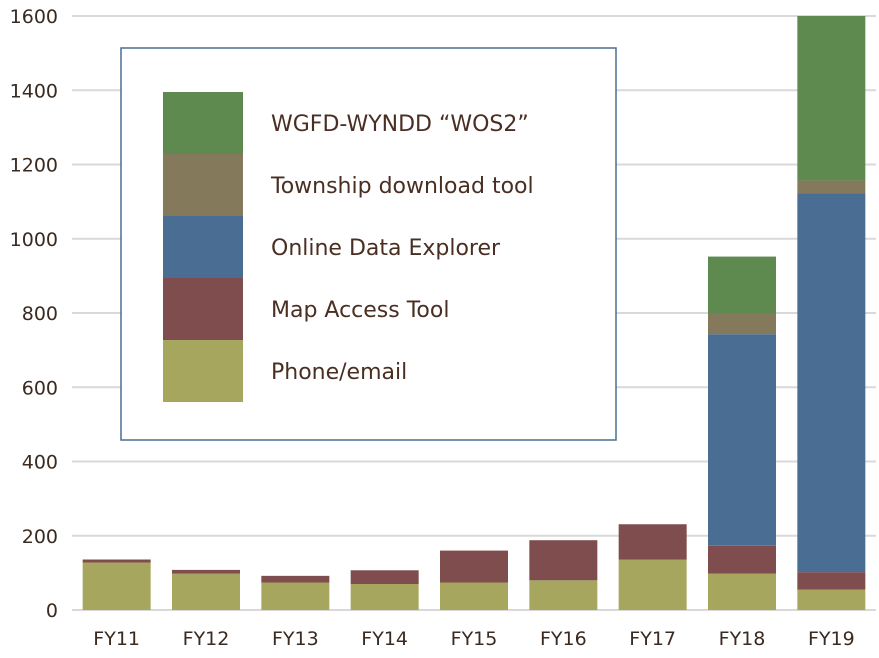 The width and height of the screenshot is (879, 658). What do you see at coordinates (742, 639) in the screenshot?
I see `x-tick-label: FY18` at bounding box center [742, 639].